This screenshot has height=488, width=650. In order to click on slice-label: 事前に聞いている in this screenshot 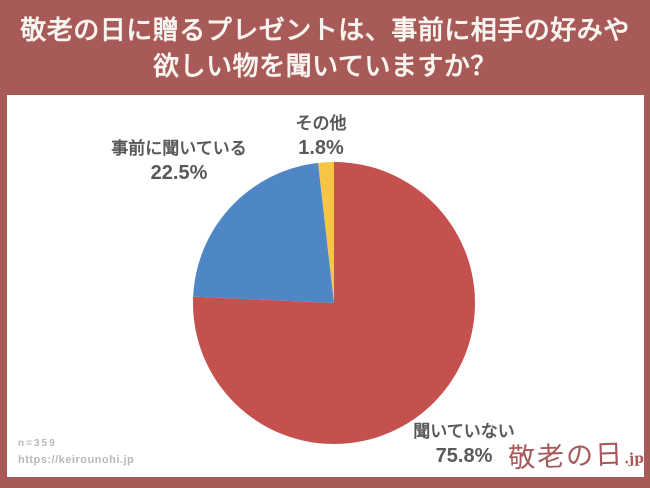, I will do `click(179, 148)`.